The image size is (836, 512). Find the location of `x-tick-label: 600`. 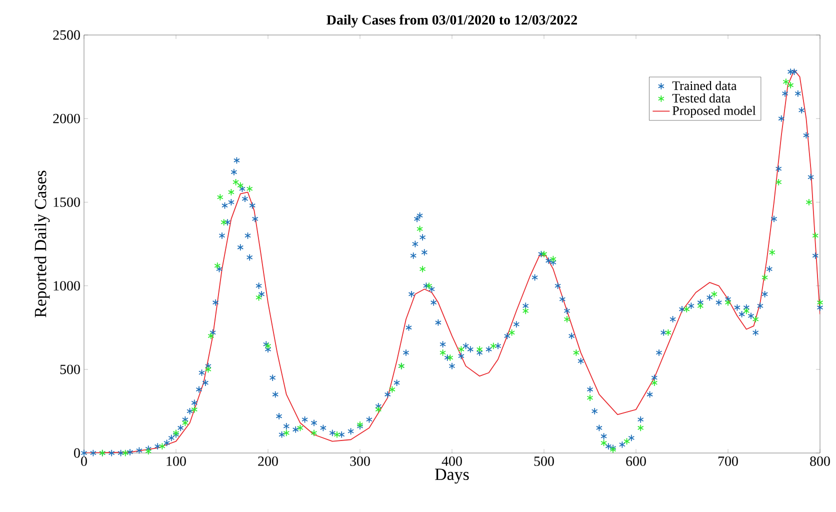

x-tick-label: 600 is located at coordinates (636, 461).